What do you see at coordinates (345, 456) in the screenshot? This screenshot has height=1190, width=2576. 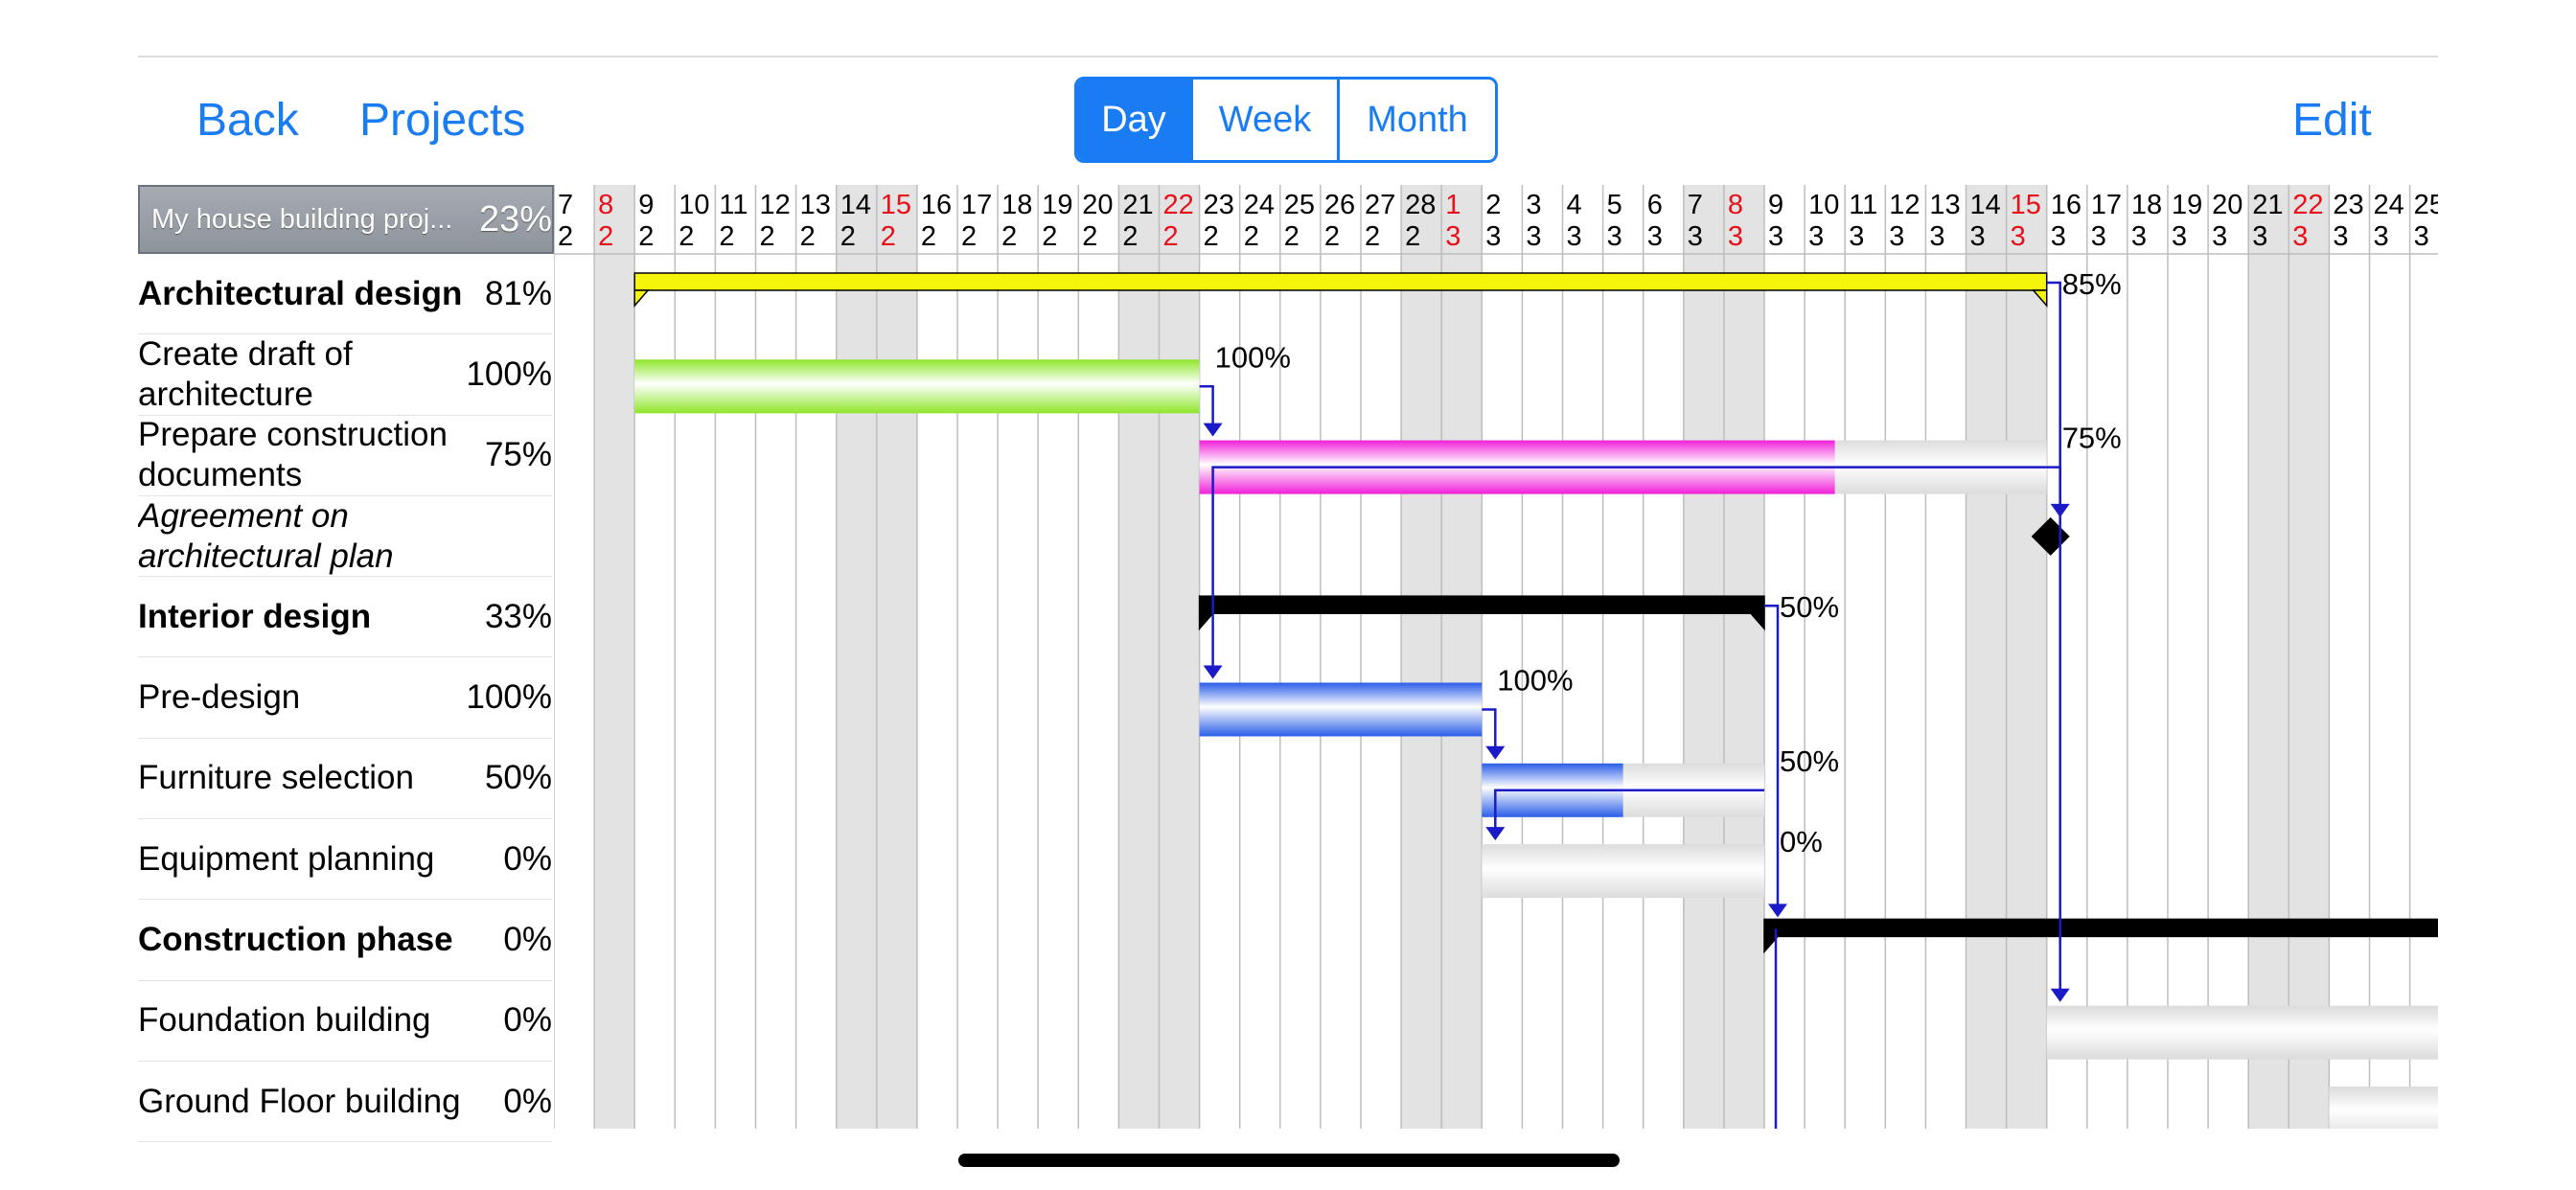 I see `task-row: Prepare construction documents 75%` at bounding box center [345, 456].